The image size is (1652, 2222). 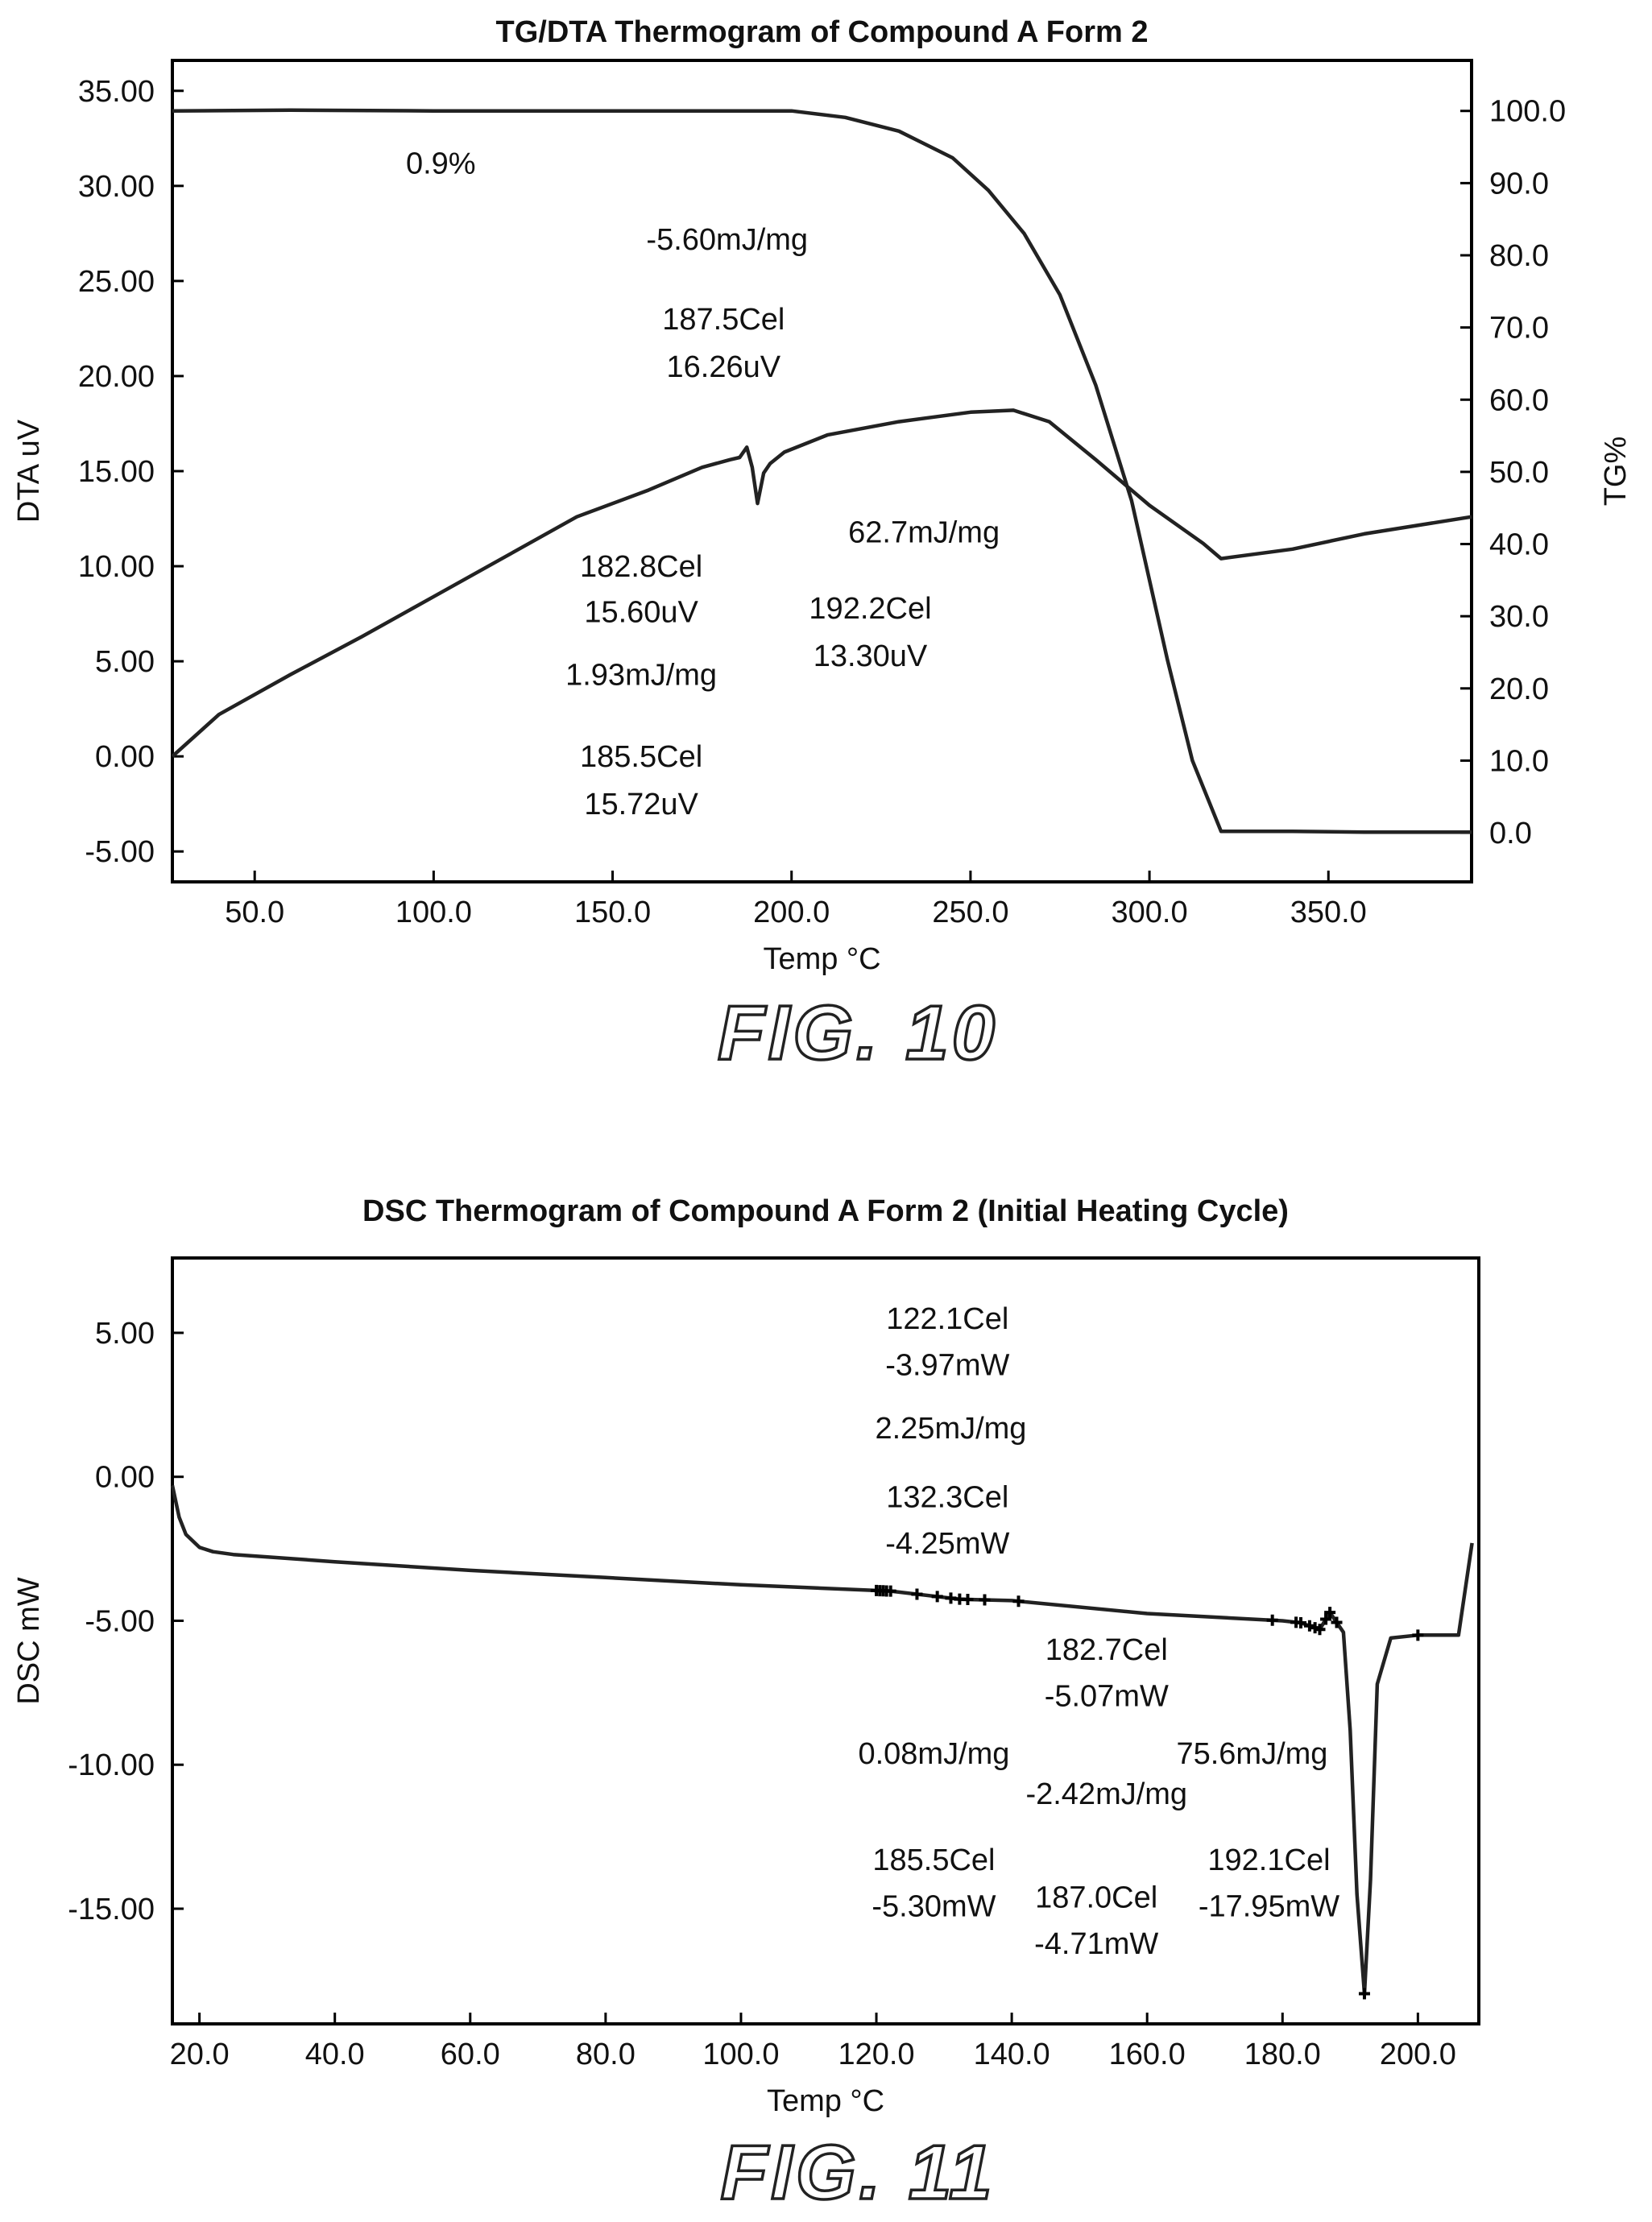 I want to click on dta-series-line, so click(x=821, y=583).